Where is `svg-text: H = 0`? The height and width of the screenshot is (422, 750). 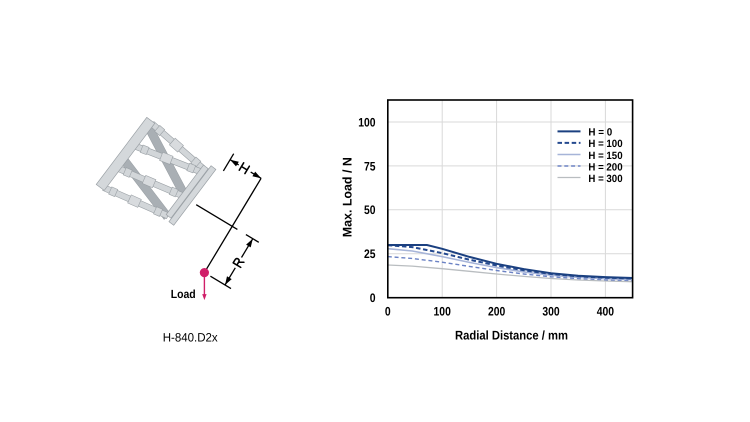
svg-text: H = 0 is located at coordinates (600, 133).